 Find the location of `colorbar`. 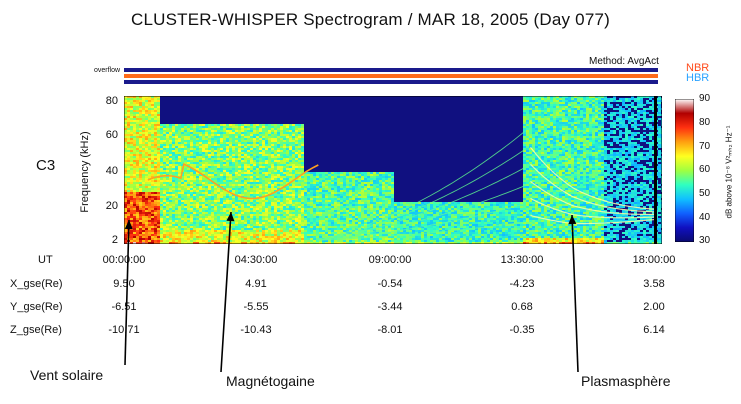

colorbar is located at coordinates (684, 170).